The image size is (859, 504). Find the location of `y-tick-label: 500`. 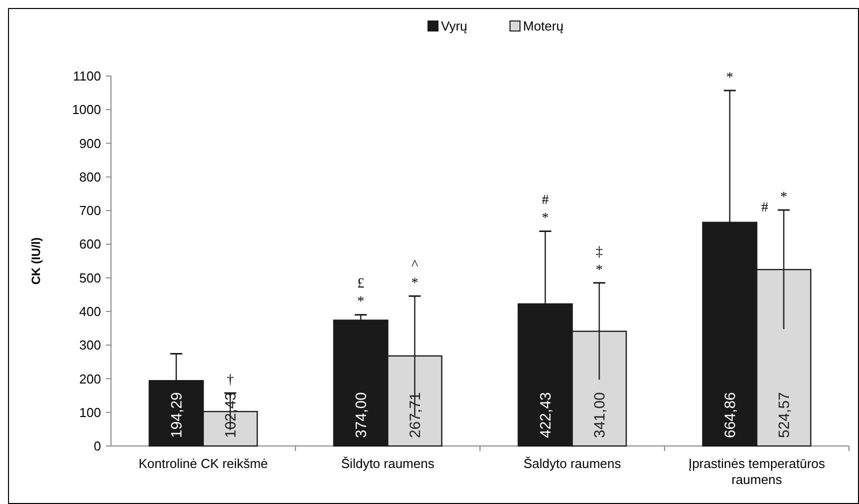

y-tick-label: 500 is located at coordinates (90, 278).